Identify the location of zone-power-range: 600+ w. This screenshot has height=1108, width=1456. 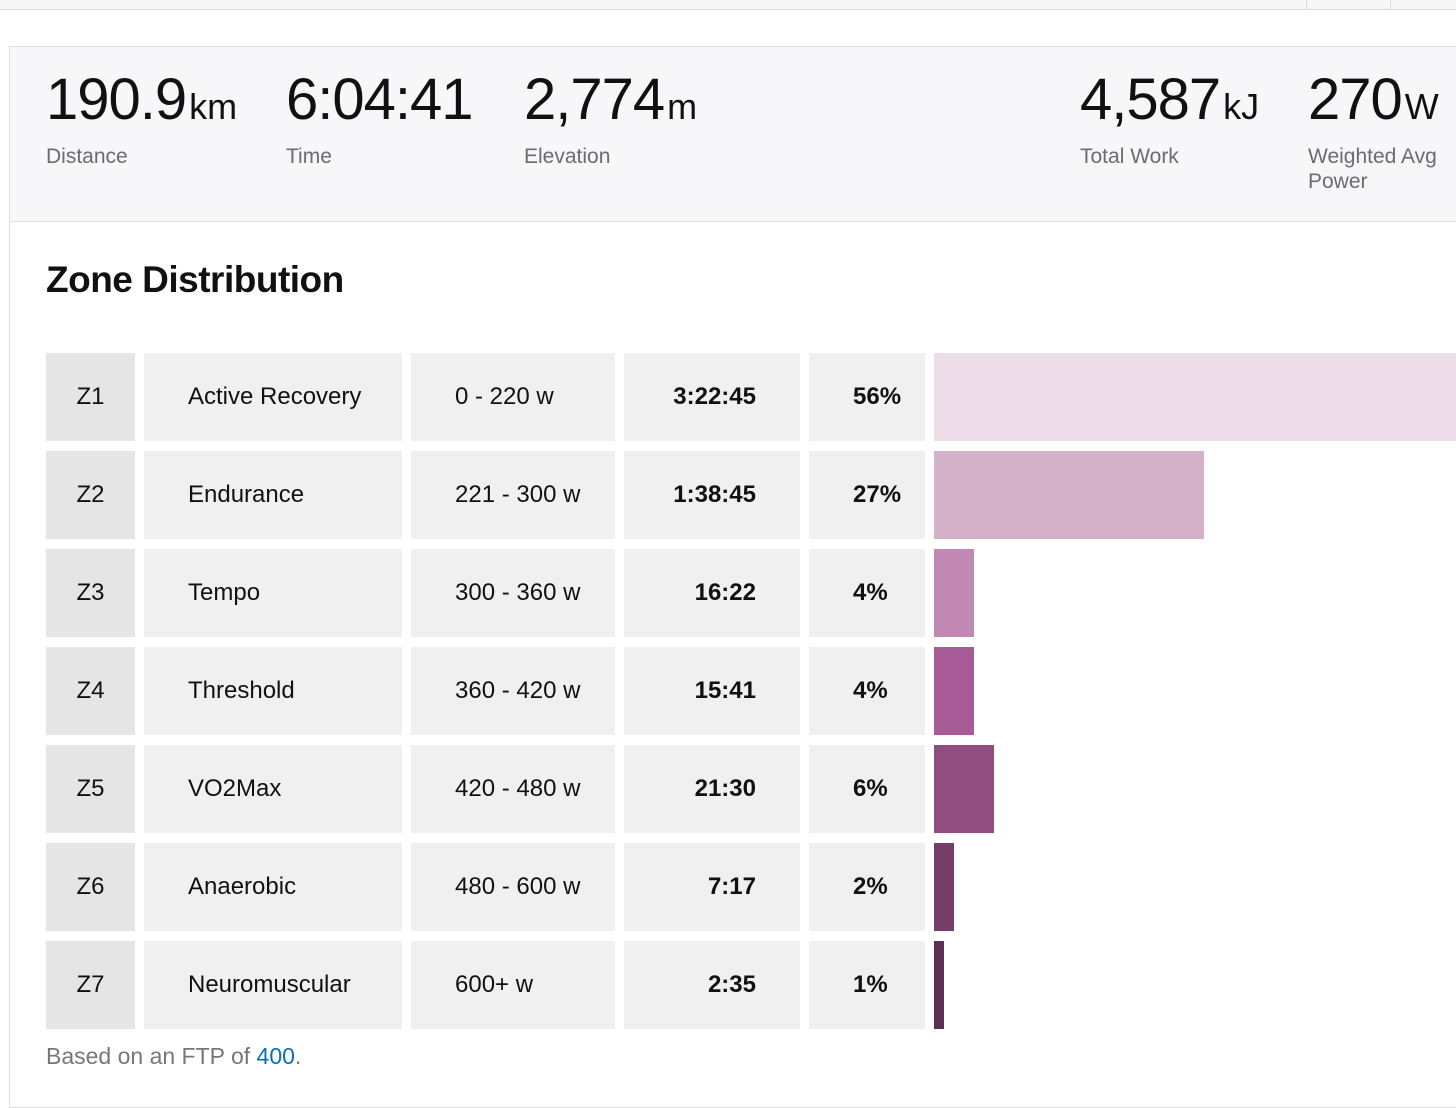
(513, 985).